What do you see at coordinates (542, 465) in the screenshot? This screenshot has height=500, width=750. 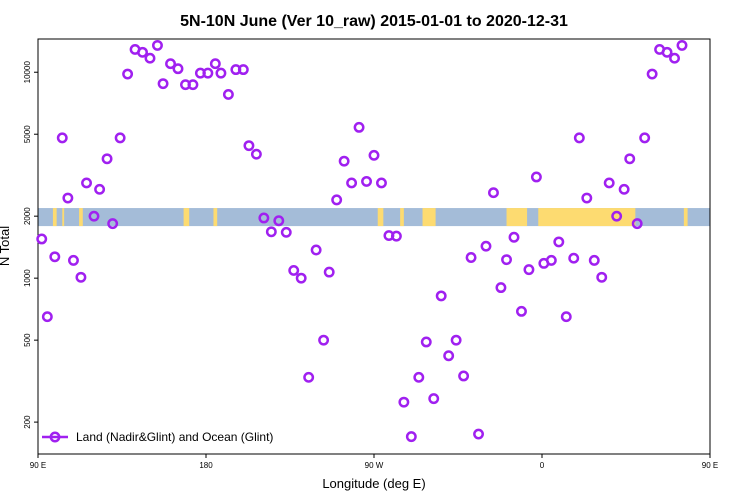 I see `x-tick-label: 0` at bounding box center [542, 465].